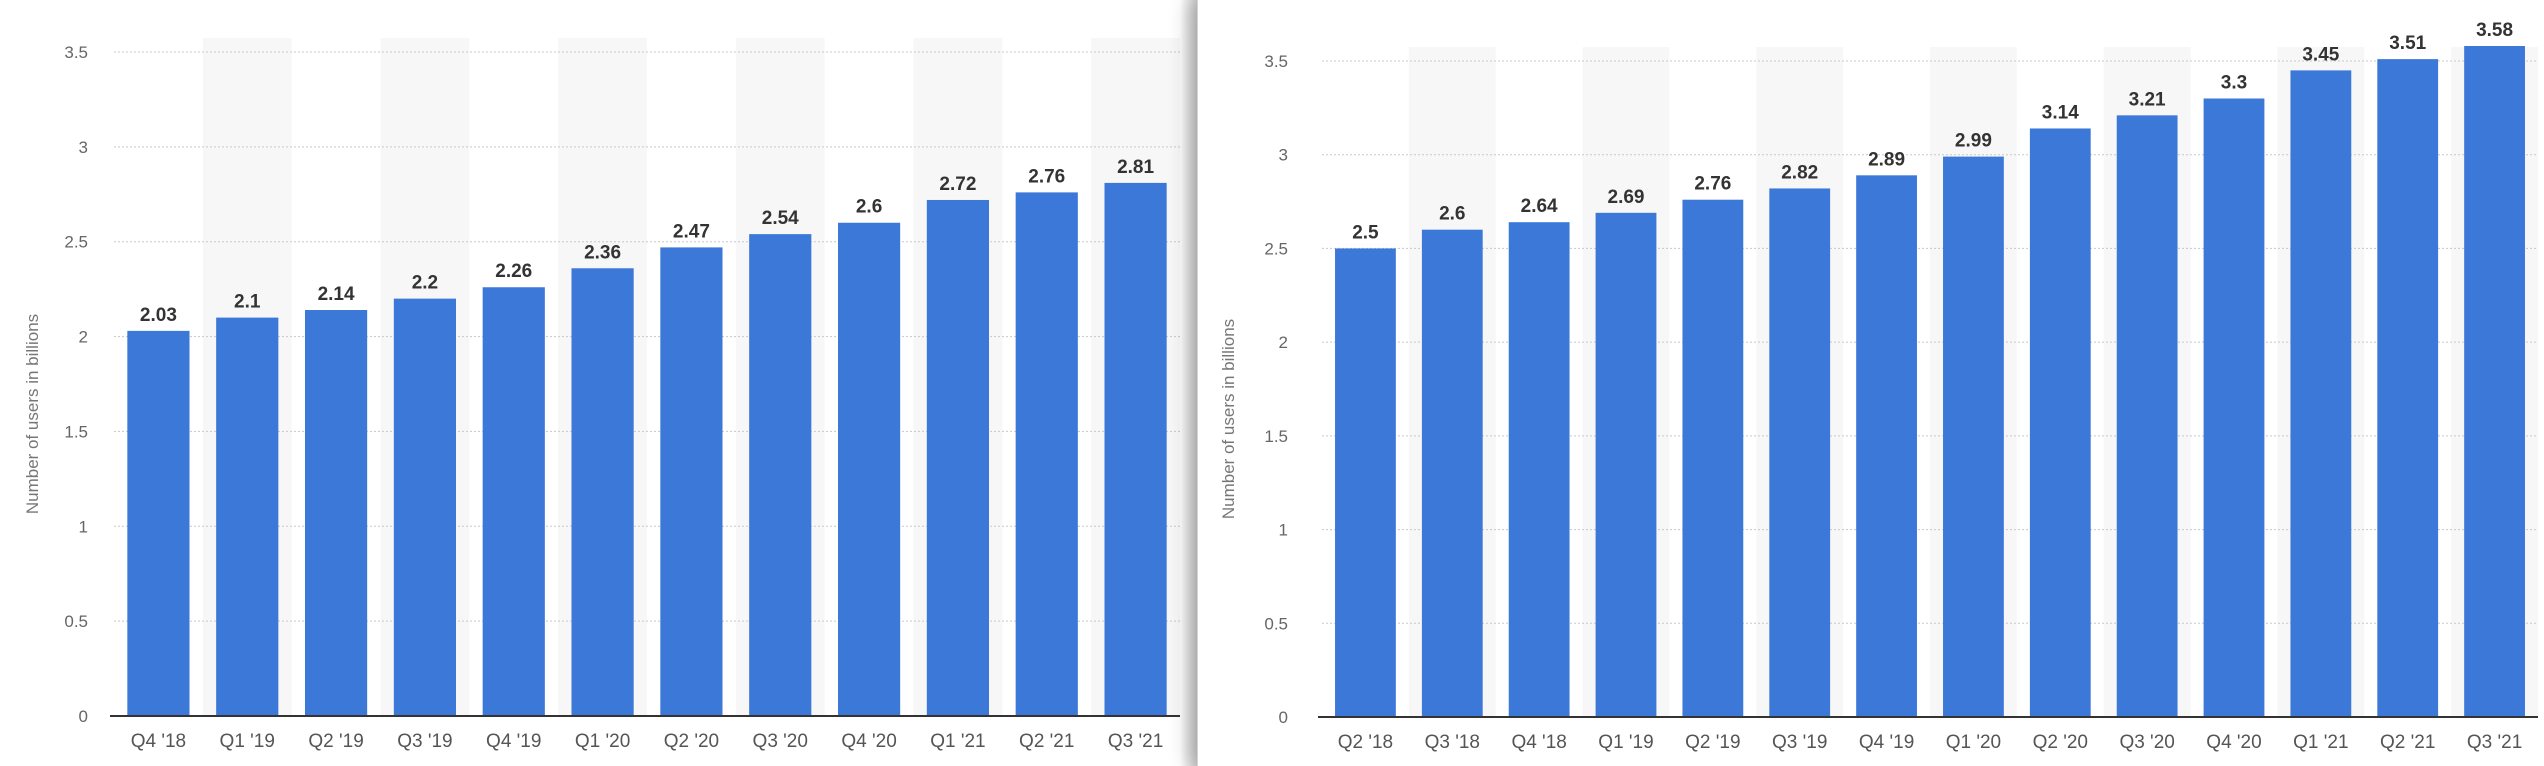  I want to click on left-value-label: 2.72, so click(957, 184).